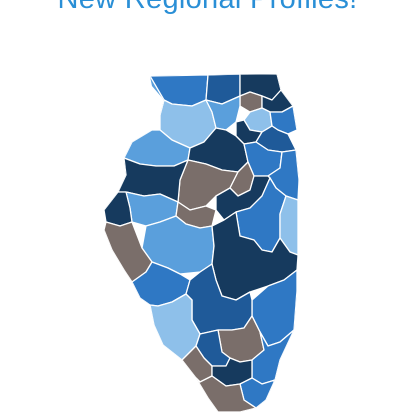  Describe the element at coordinates (207, 8) in the screenshot. I see `page-title: New Regional Profiles!` at that location.